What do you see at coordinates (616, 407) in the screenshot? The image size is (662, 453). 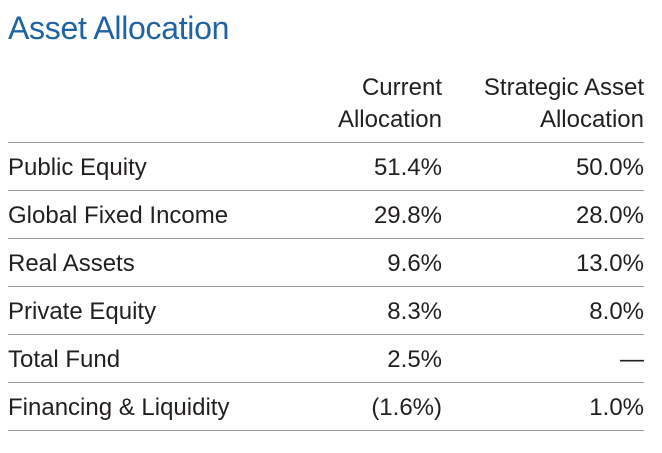 I see `strategic-allocation-value: 1.0%` at bounding box center [616, 407].